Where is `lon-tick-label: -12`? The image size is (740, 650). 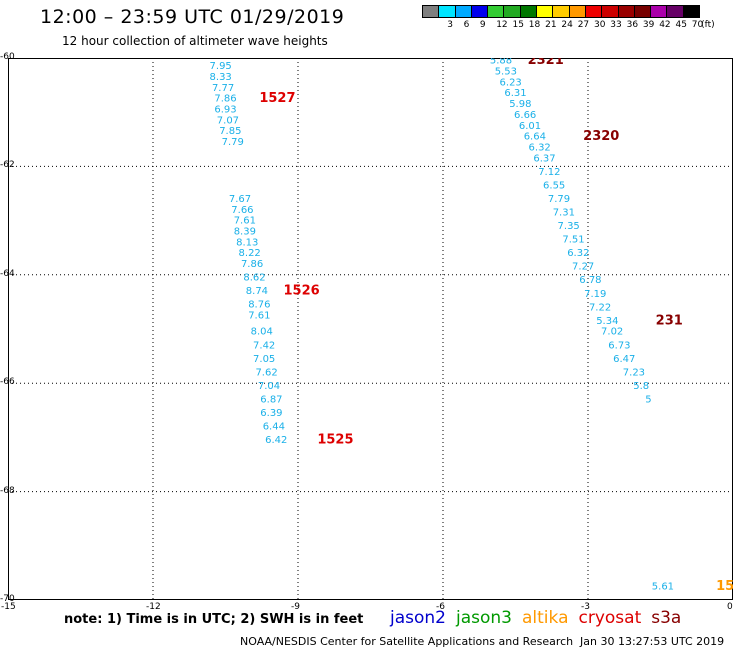 lon-tick-label: -12 is located at coordinates (153, 607).